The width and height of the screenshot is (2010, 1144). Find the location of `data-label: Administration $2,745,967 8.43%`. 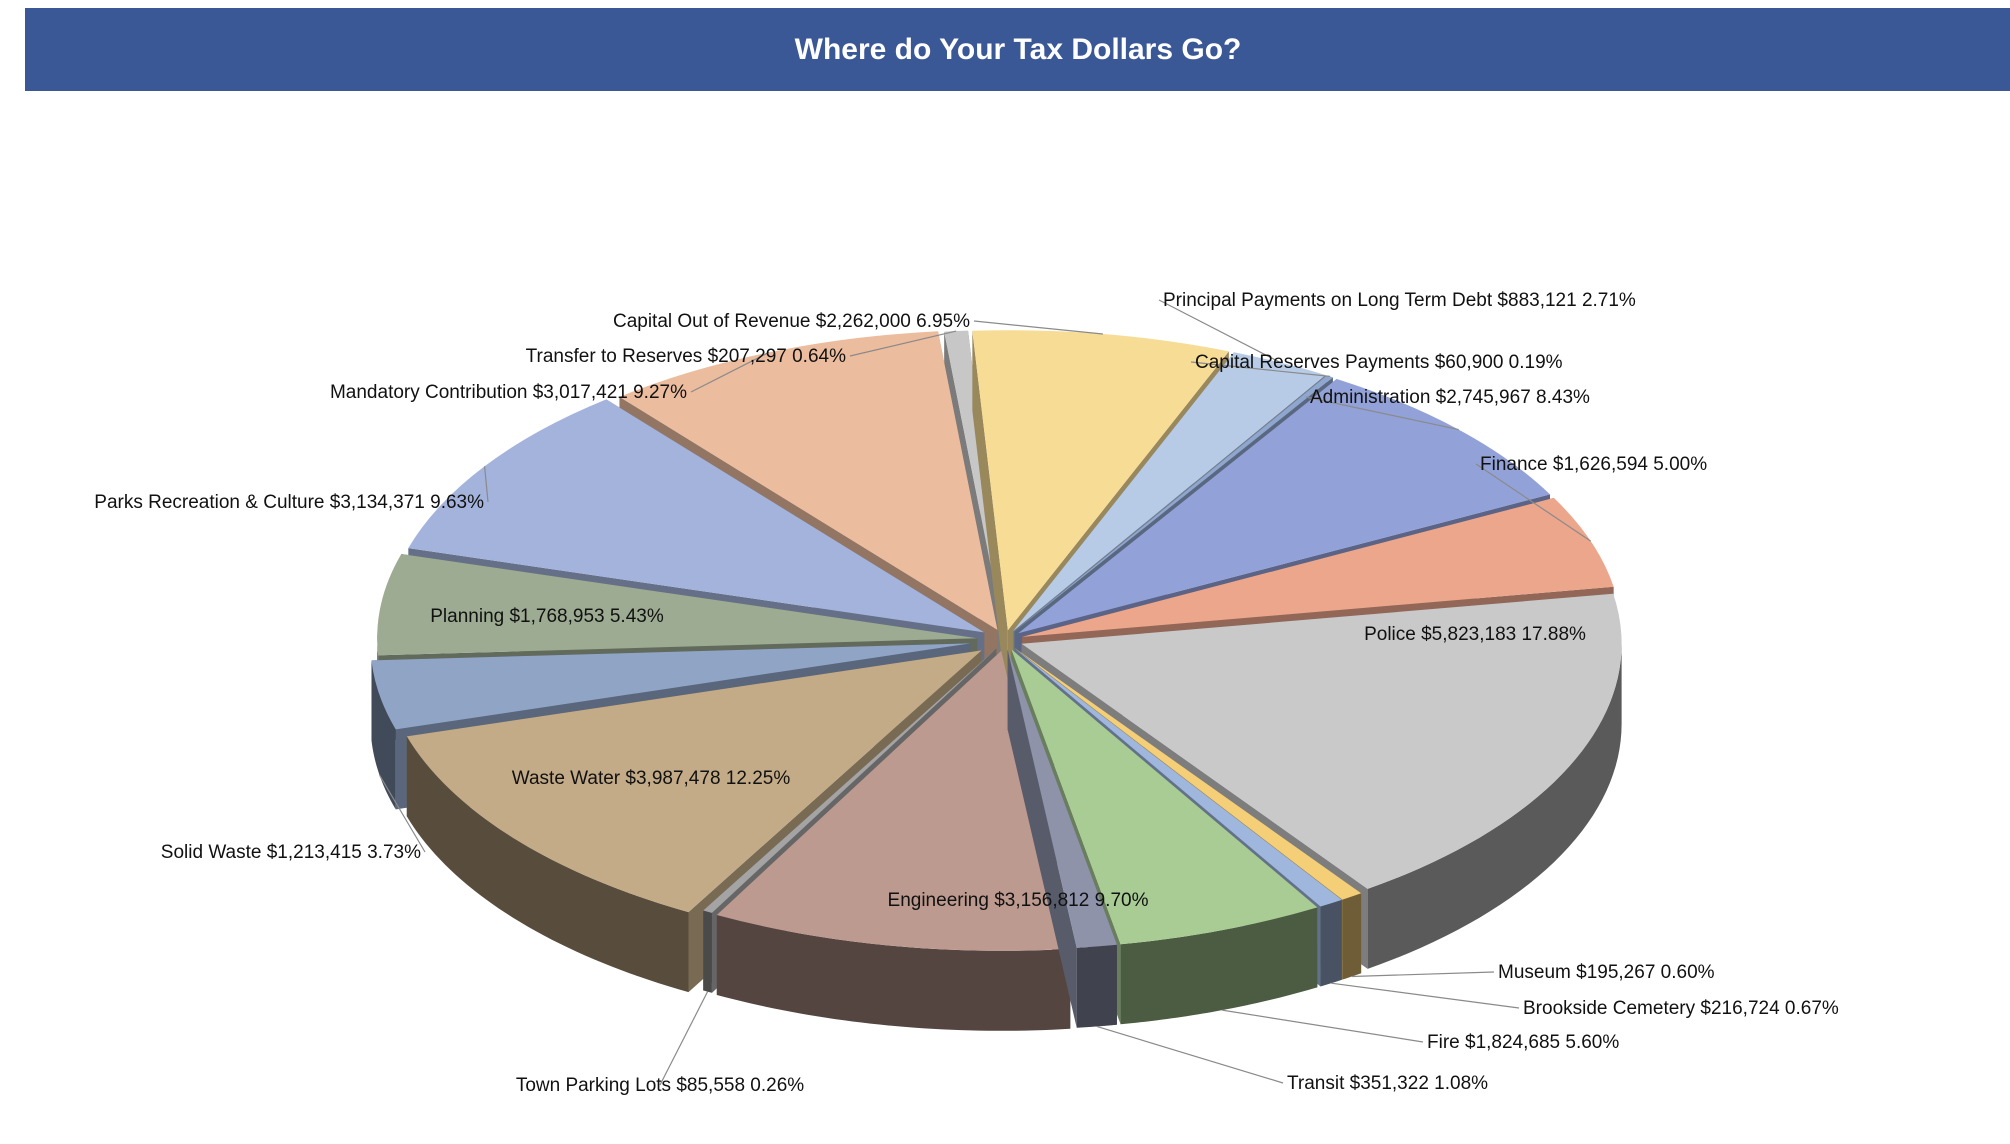

data-label: Administration $2,745,967 8.43% is located at coordinates (1450, 397).